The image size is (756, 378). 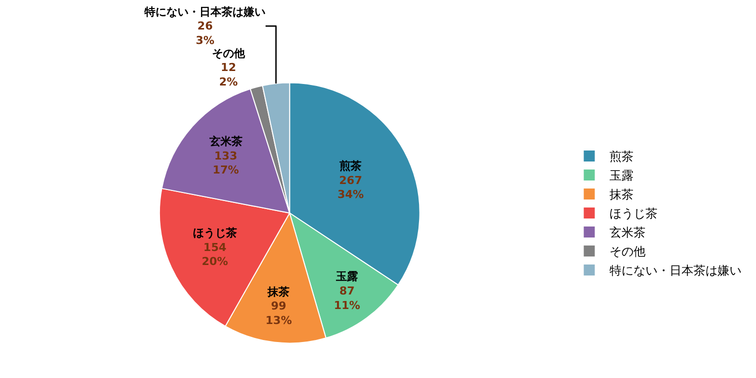 I want to click on legend-label: ほうじ茶, so click(x=633, y=213).